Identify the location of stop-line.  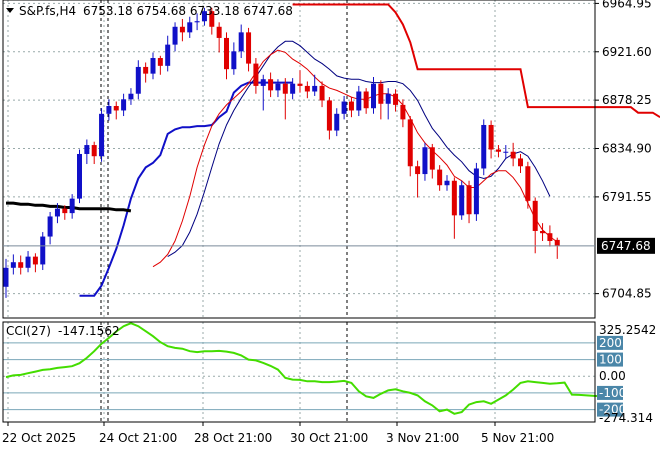
(476, 61).